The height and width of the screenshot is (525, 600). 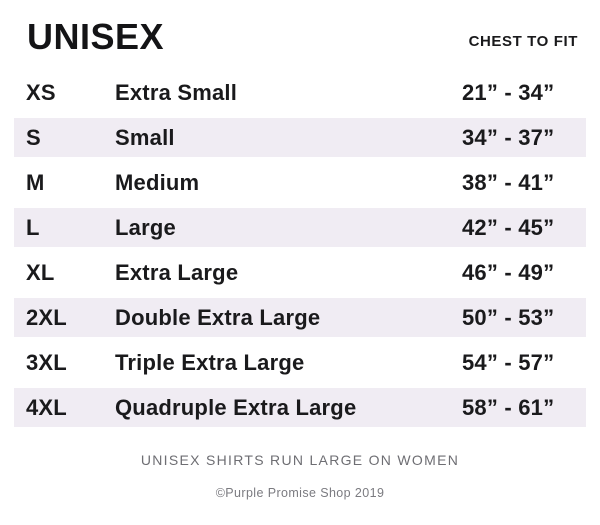 What do you see at coordinates (177, 272) in the screenshot?
I see `size-name: Extra Large` at bounding box center [177, 272].